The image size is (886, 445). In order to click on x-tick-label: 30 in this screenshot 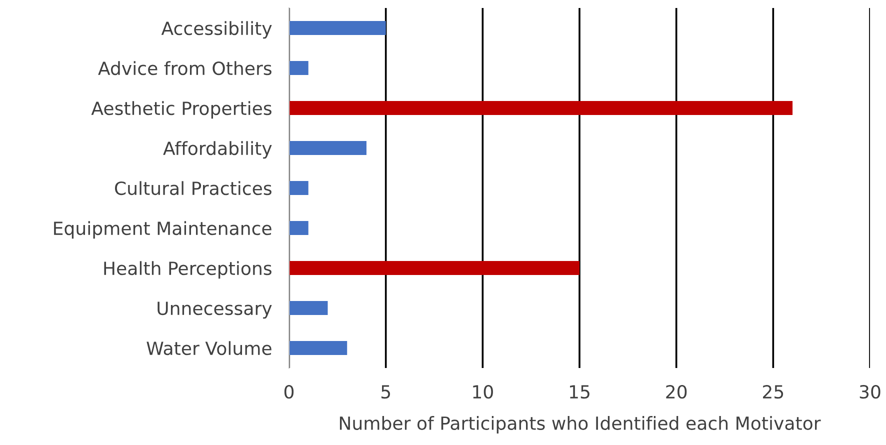, I will do `click(870, 391)`.